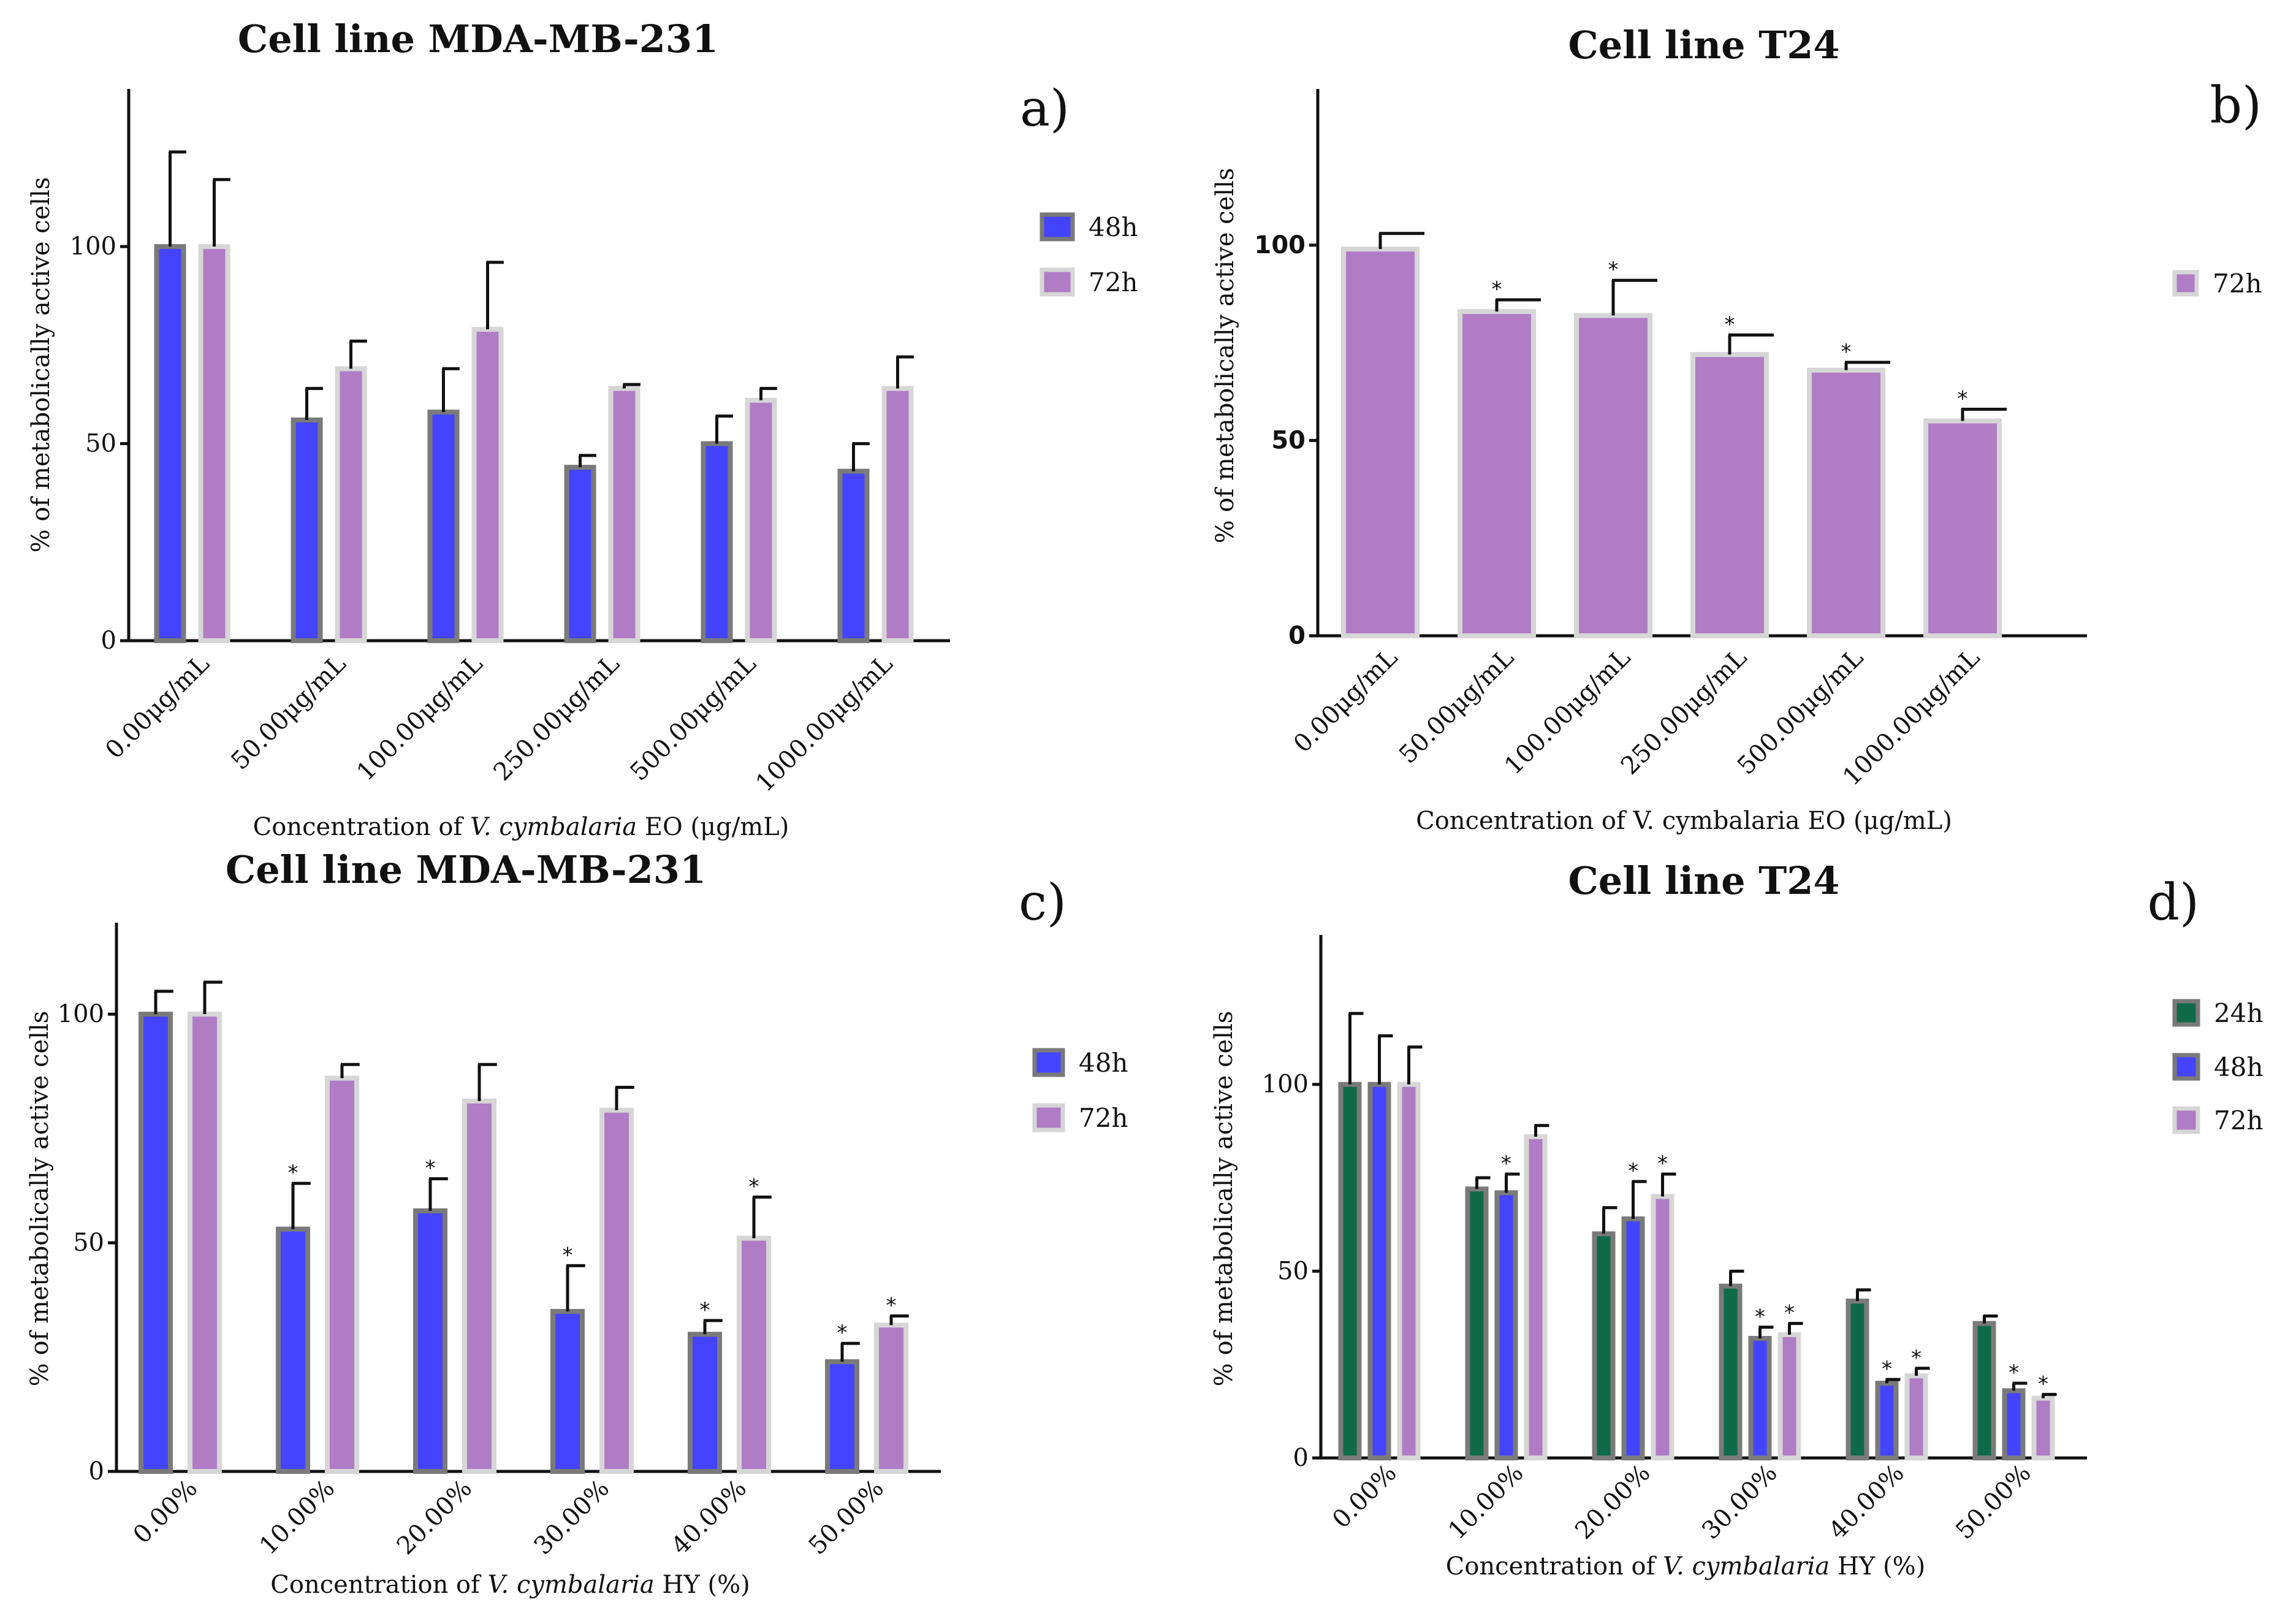  What do you see at coordinates (824, 724) in the screenshot?
I see `x-tick-label: 1000.00μg/mL` at bounding box center [824, 724].